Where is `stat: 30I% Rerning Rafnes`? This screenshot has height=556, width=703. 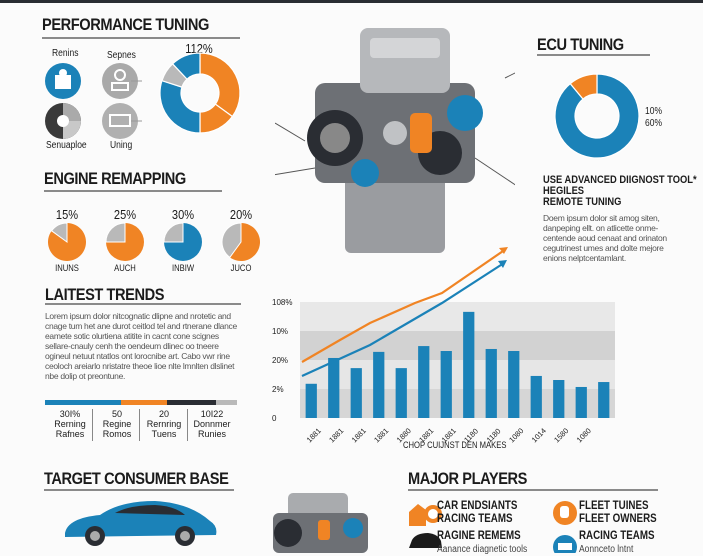 stat: 30I% Rerning Rafnes is located at coordinates (70, 424).